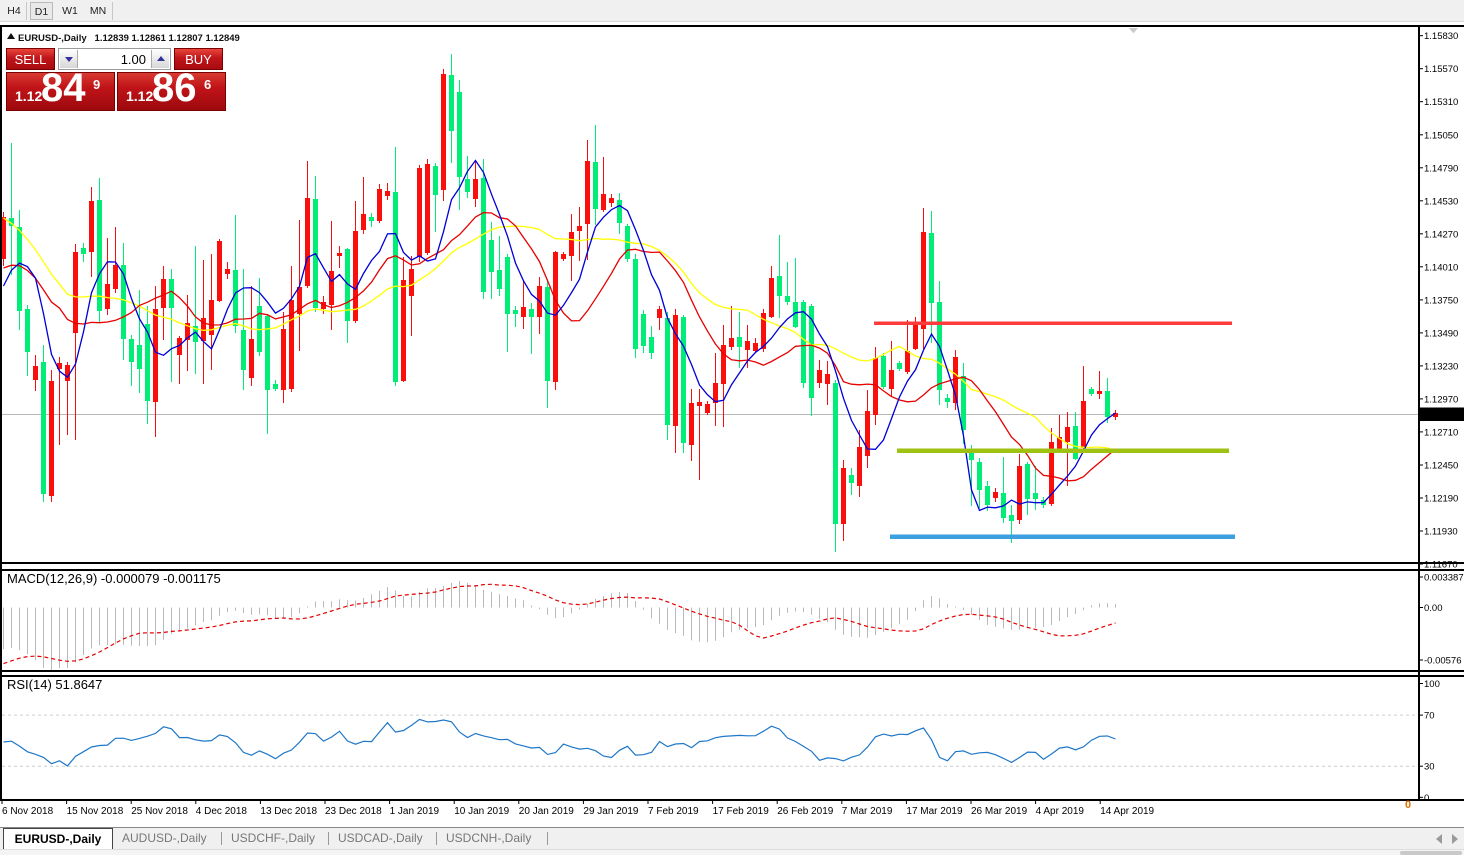 The height and width of the screenshot is (855, 1464). Describe the element at coordinates (673, 811) in the screenshot. I see `svg-text: 7 Feb 2019` at that location.